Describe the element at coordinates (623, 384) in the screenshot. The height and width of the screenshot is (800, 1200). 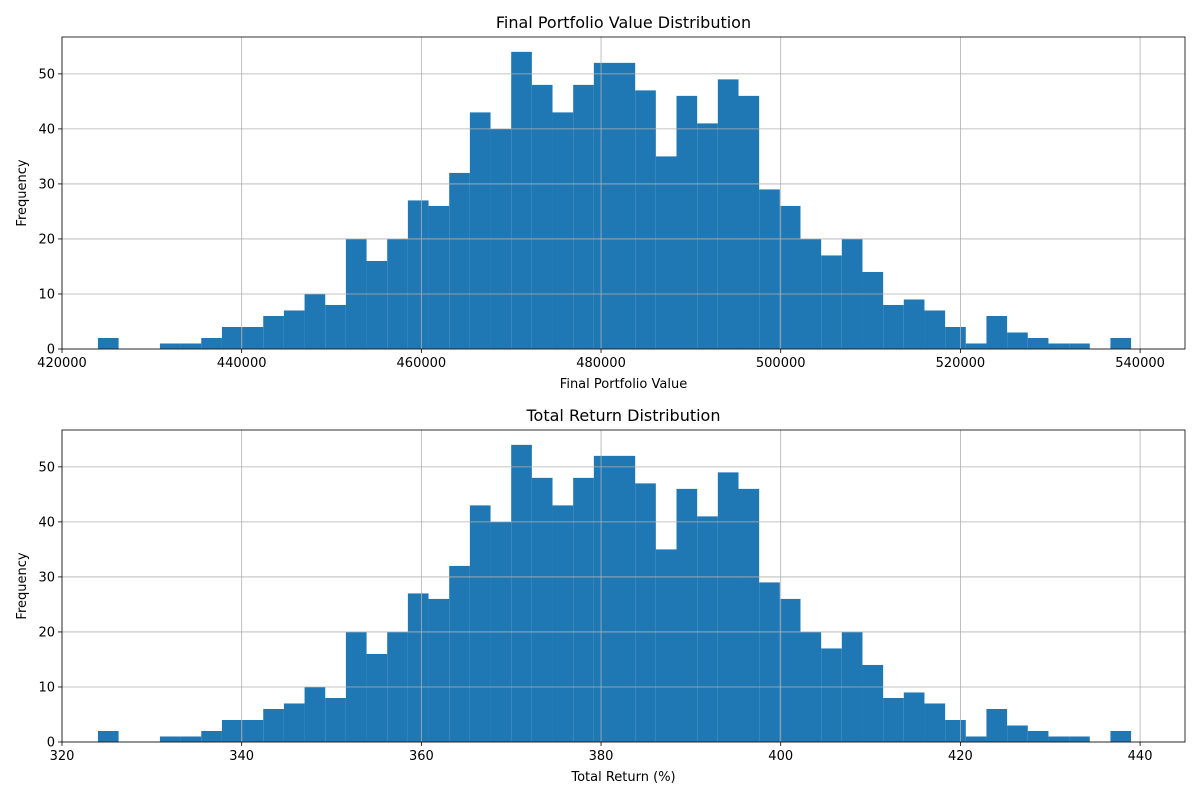
I see `x-axis-label: Final Portfolio Value` at that location.